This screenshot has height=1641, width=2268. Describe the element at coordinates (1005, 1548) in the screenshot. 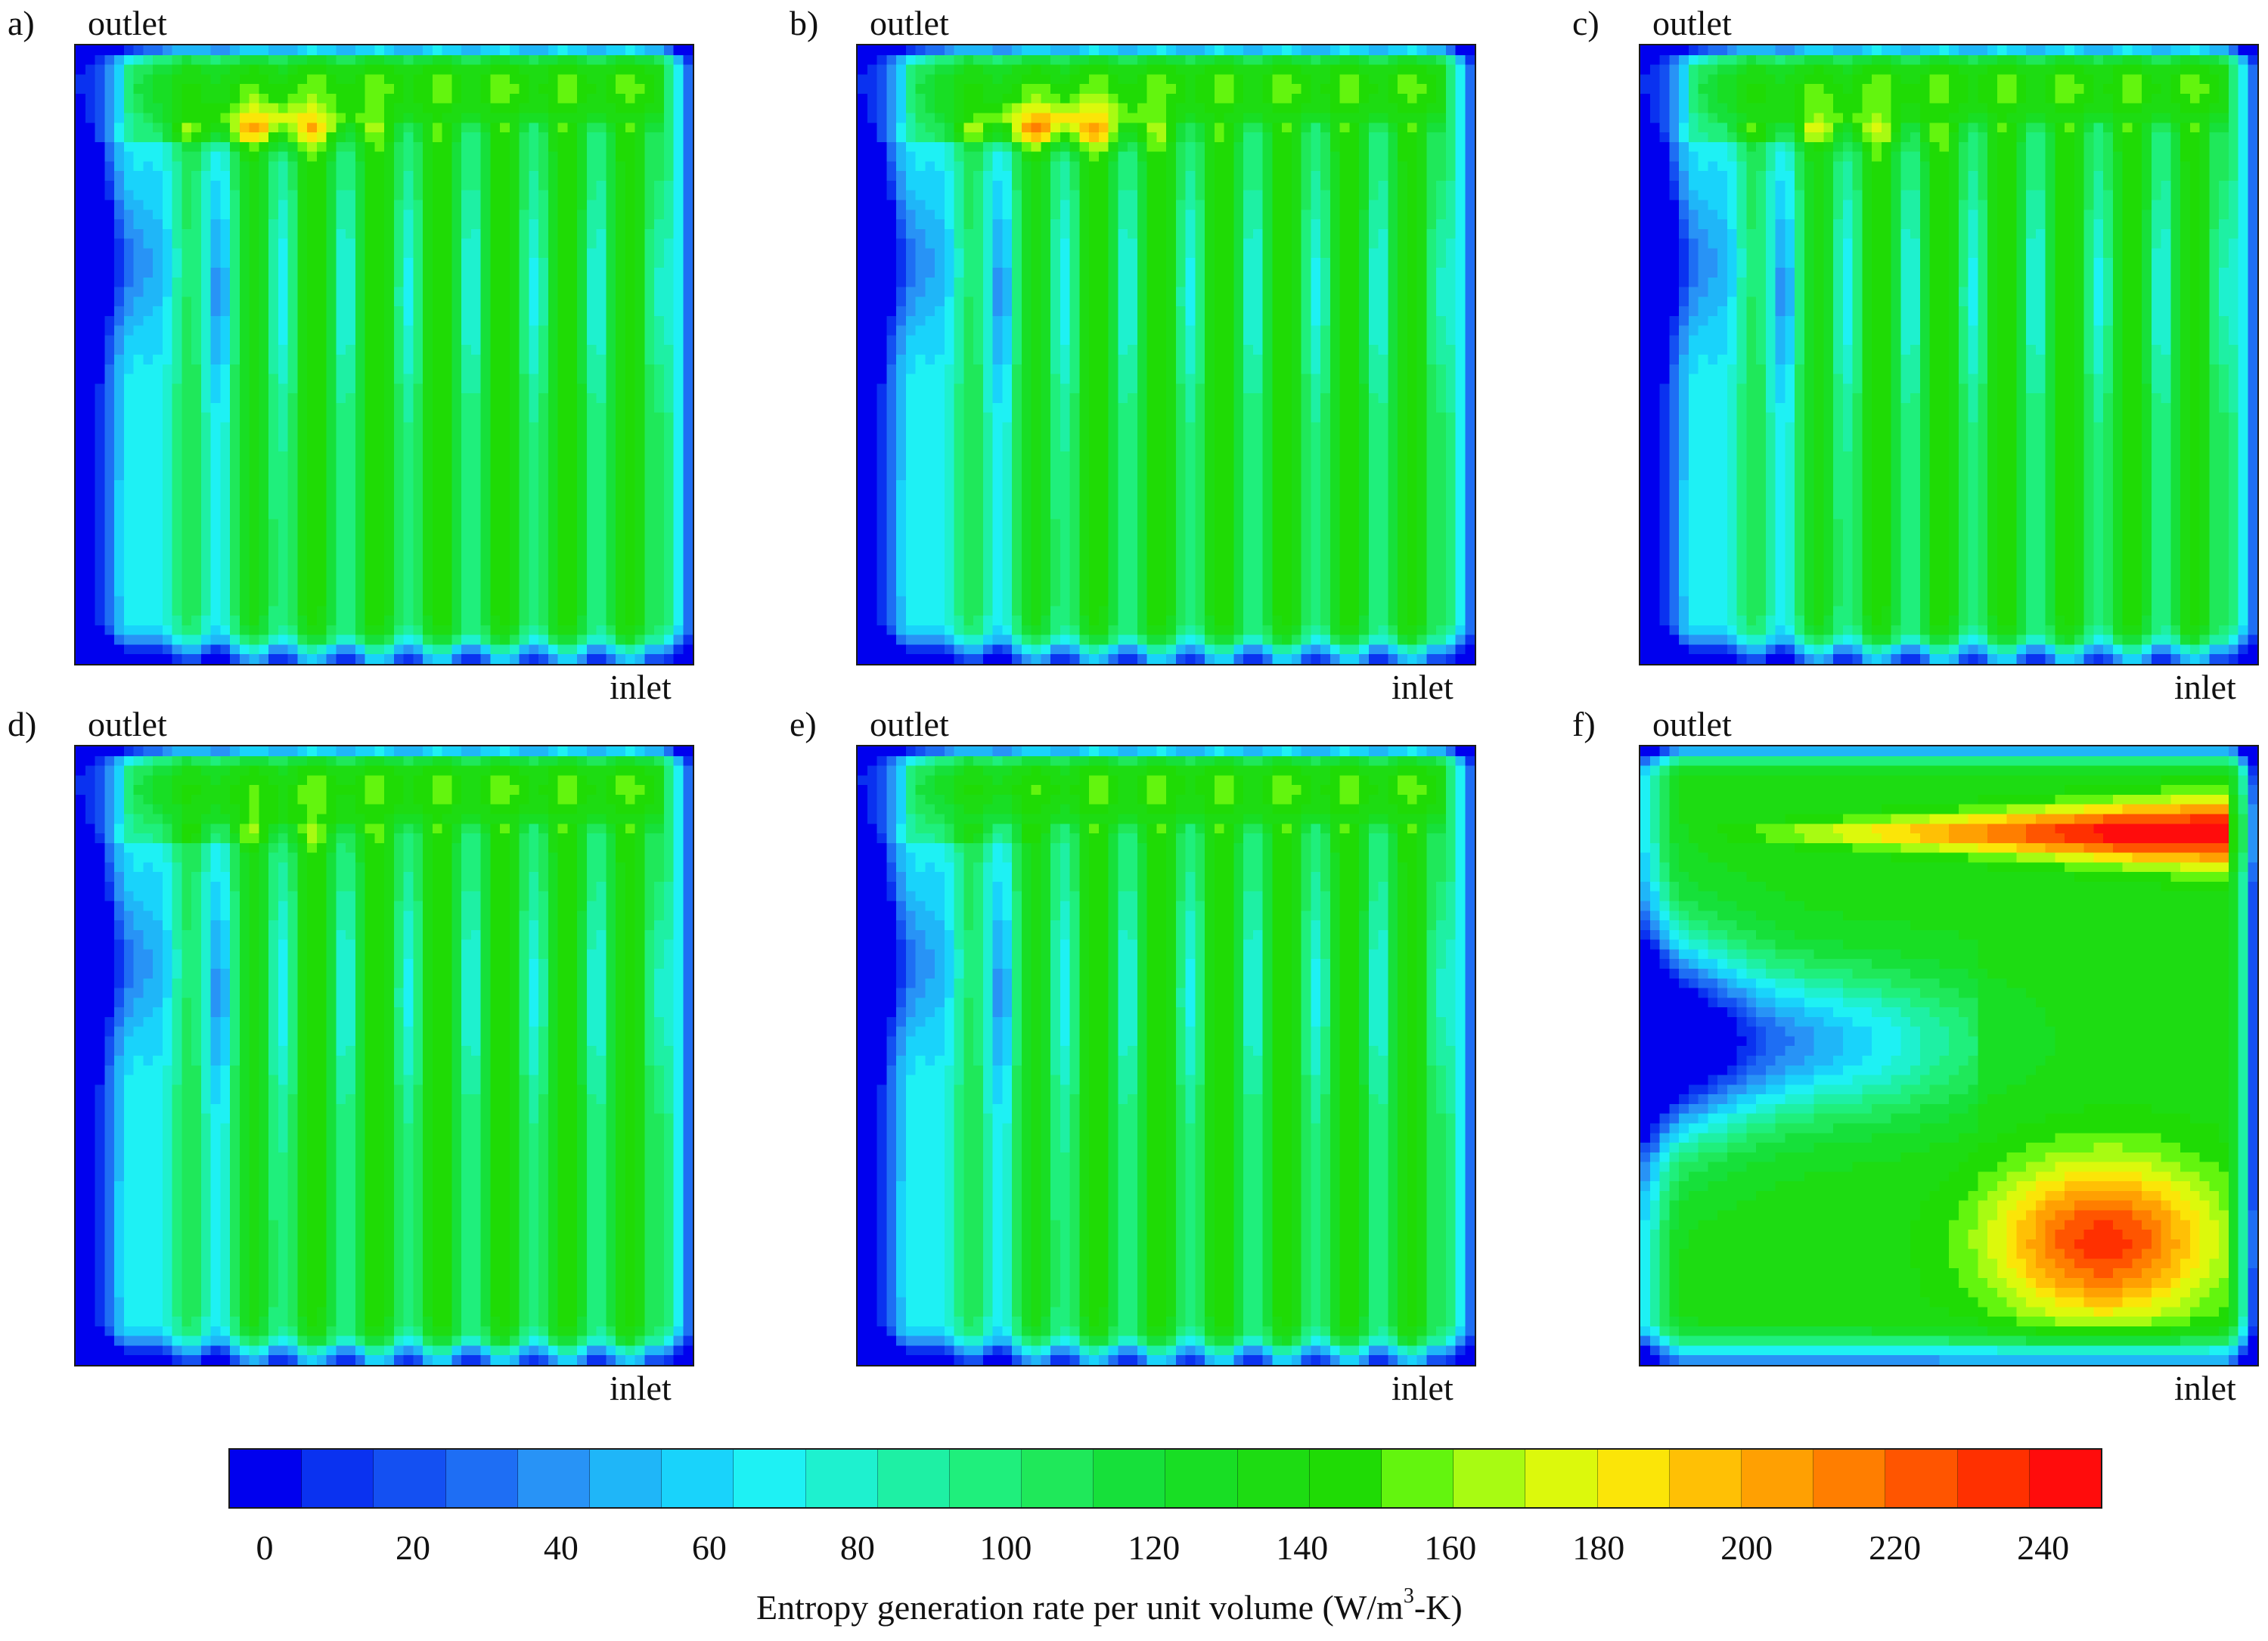

I see `colorbar-tick-label: 100` at that location.